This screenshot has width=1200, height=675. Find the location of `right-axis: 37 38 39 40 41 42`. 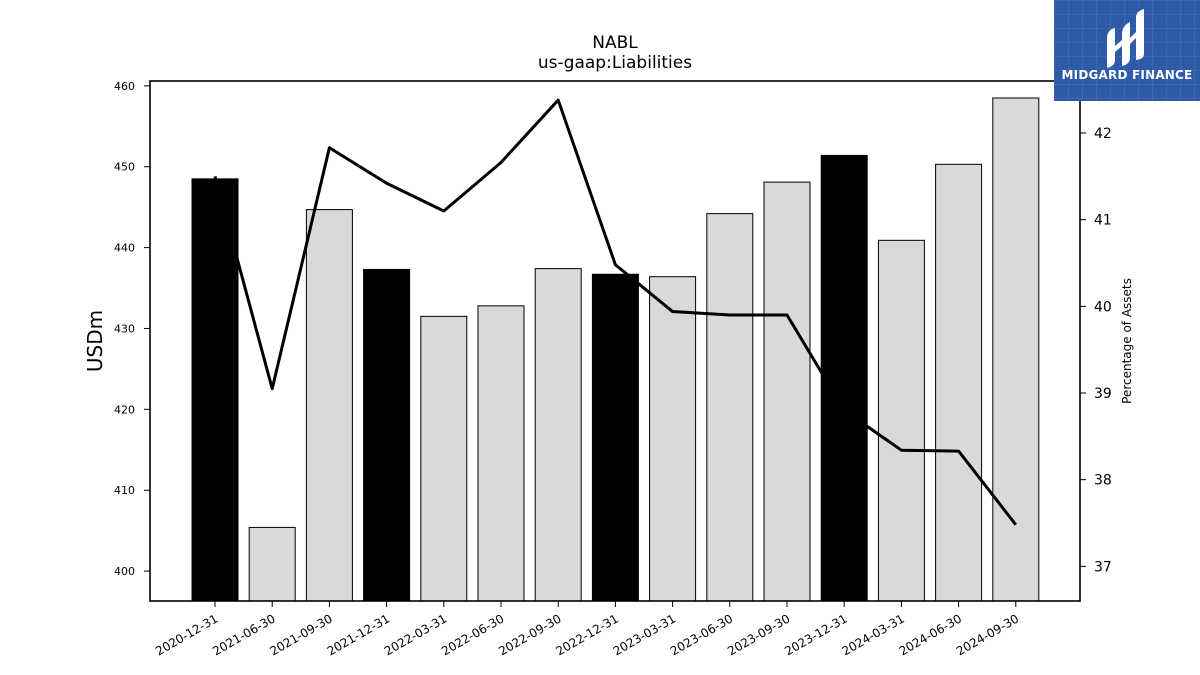

right-axis: 37 38 39 40 41 42 is located at coordinates (1096, 350).